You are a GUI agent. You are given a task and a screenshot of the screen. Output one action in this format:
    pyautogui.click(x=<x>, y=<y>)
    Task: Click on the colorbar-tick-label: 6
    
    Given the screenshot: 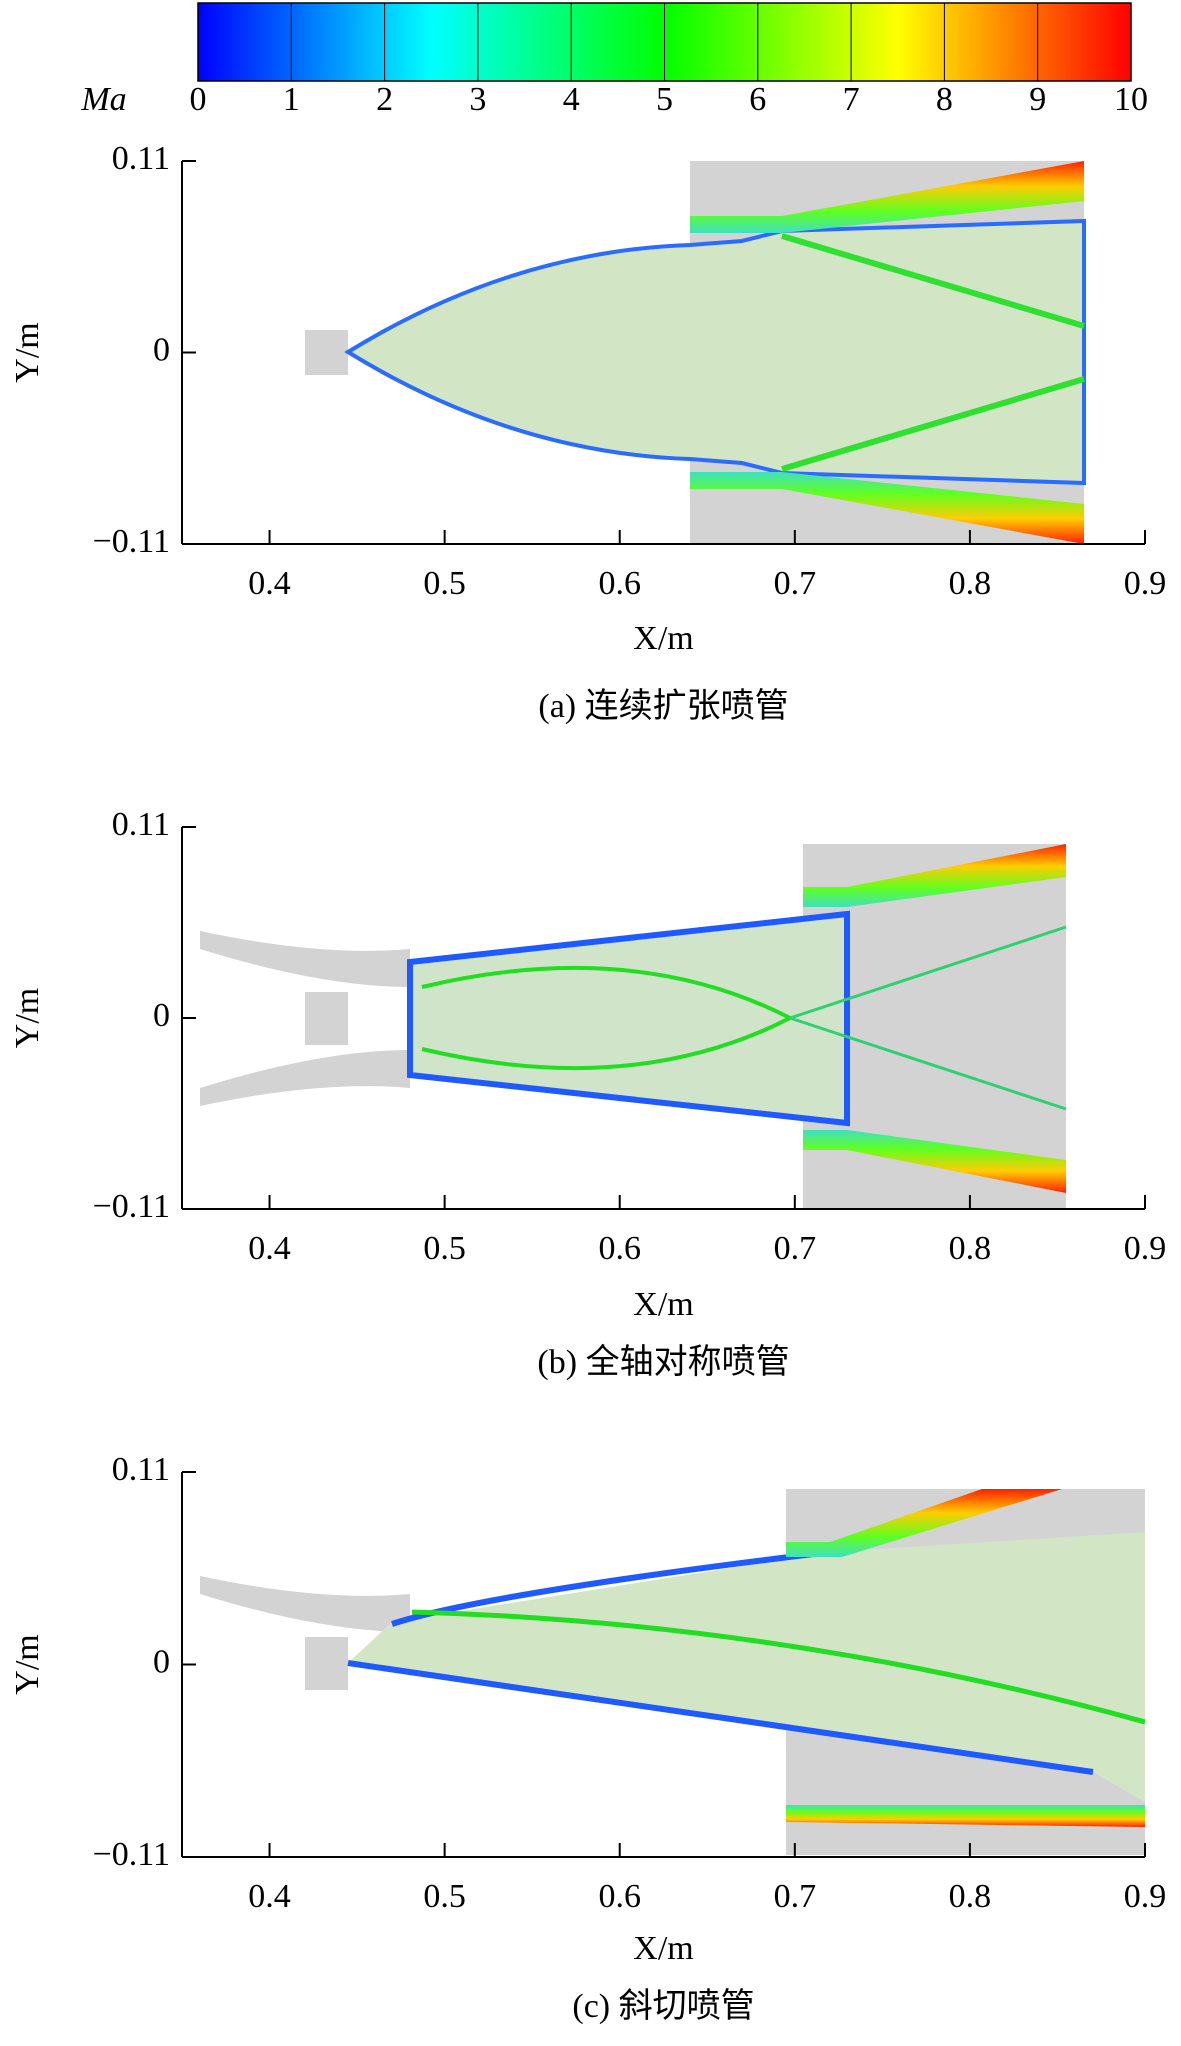 What is the action you would take?
    pyautogui.click(x=757, y=99)
    